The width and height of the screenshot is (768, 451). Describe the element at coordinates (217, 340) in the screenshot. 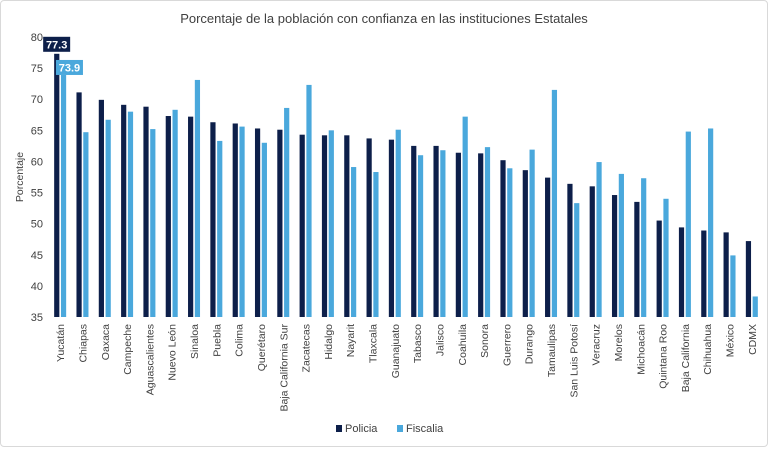

I see `x-tick-label: Puebla` at that location.